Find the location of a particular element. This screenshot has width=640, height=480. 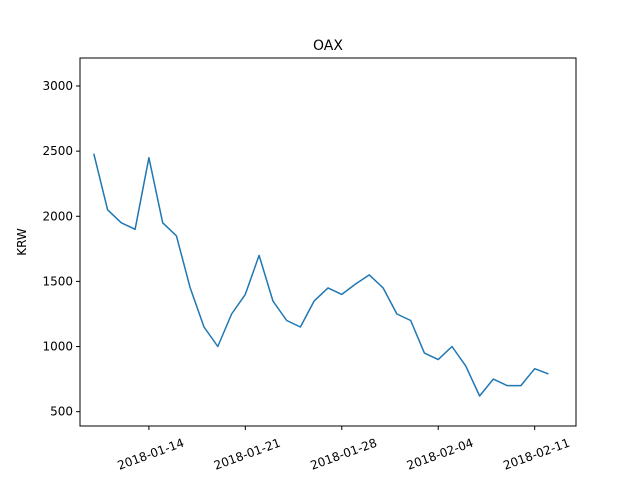

y-tick-label: 2500 is located at coordinates (57, 151).